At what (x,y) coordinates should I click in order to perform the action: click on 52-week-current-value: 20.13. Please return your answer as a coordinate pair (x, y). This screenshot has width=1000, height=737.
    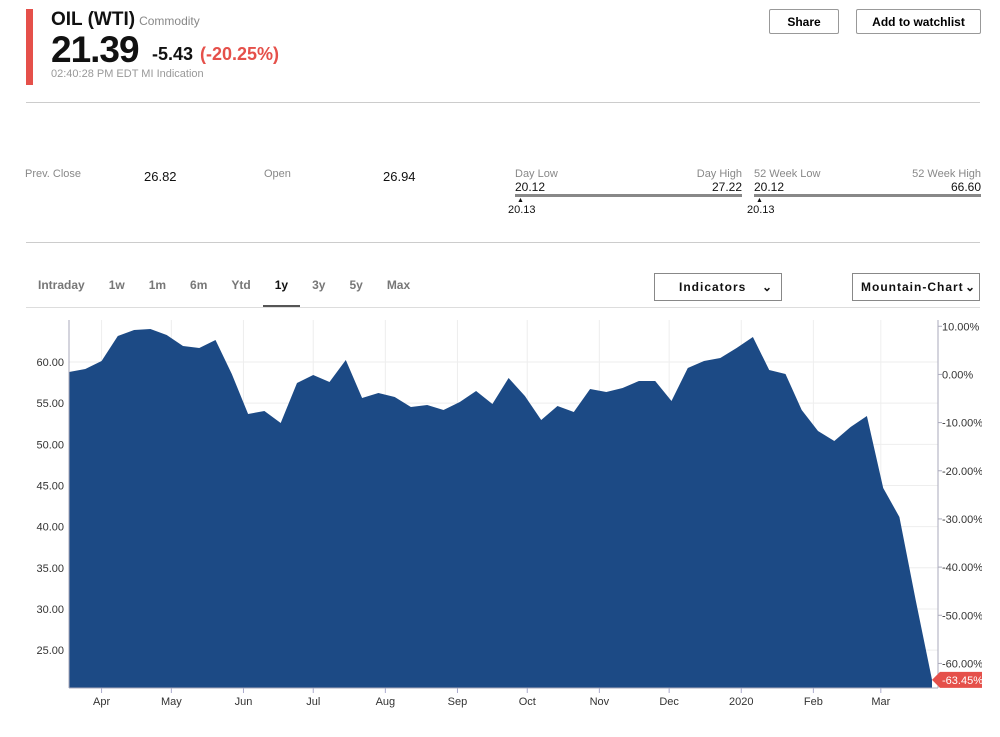
    Looking at the image, I should click on (761, 210).